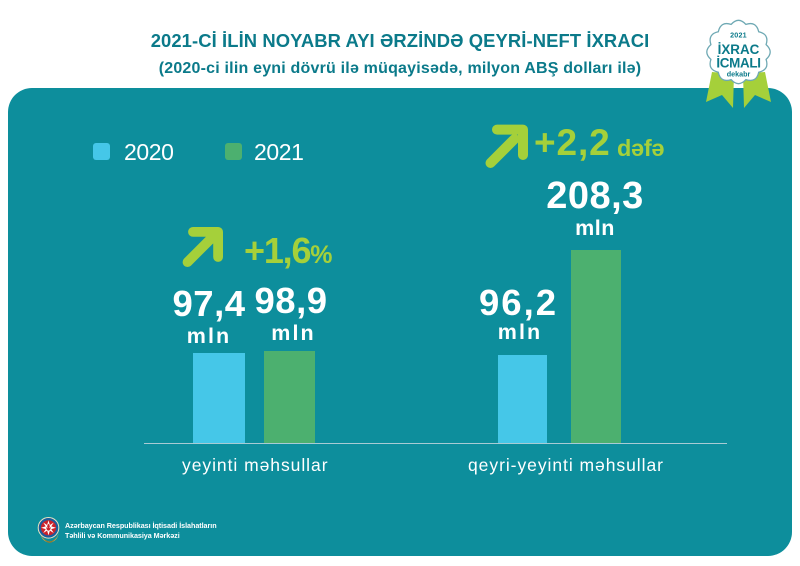  What do you see at coordinates (738, 62) in the screenshot?
I see `svg-text: İCMALI` at bounding box center [738, 62].